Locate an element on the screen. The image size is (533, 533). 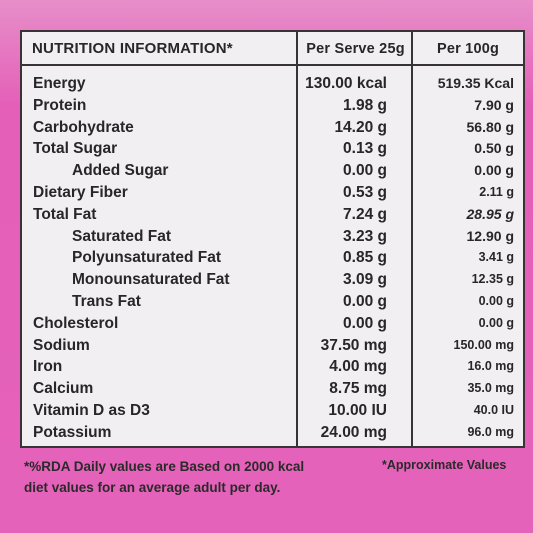
table-row: Saturated Fat 3.23 g 12.90 g is located at coordinates (272, 237).